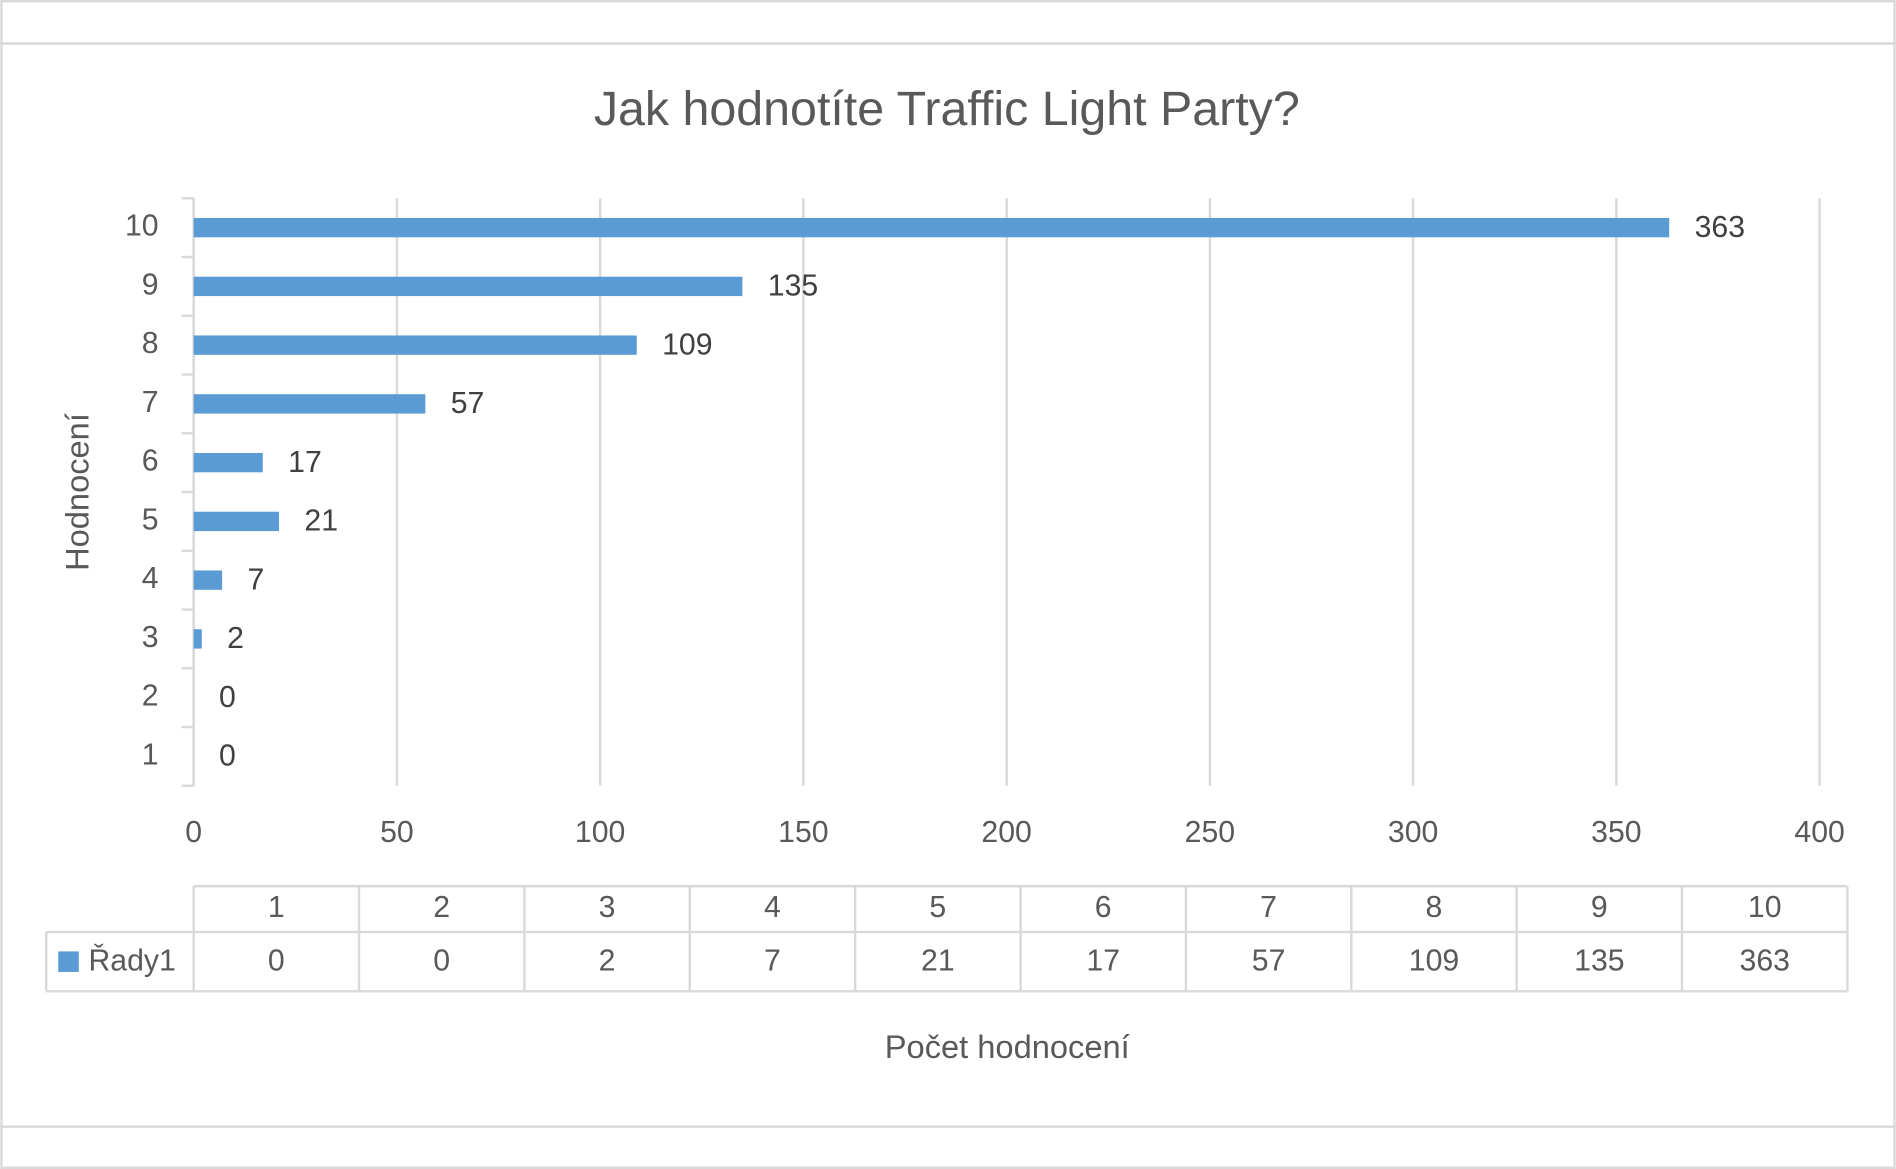  Describe the element at coordinates (687, 344) in the screenshot. I see `value-label: 109` at that location.